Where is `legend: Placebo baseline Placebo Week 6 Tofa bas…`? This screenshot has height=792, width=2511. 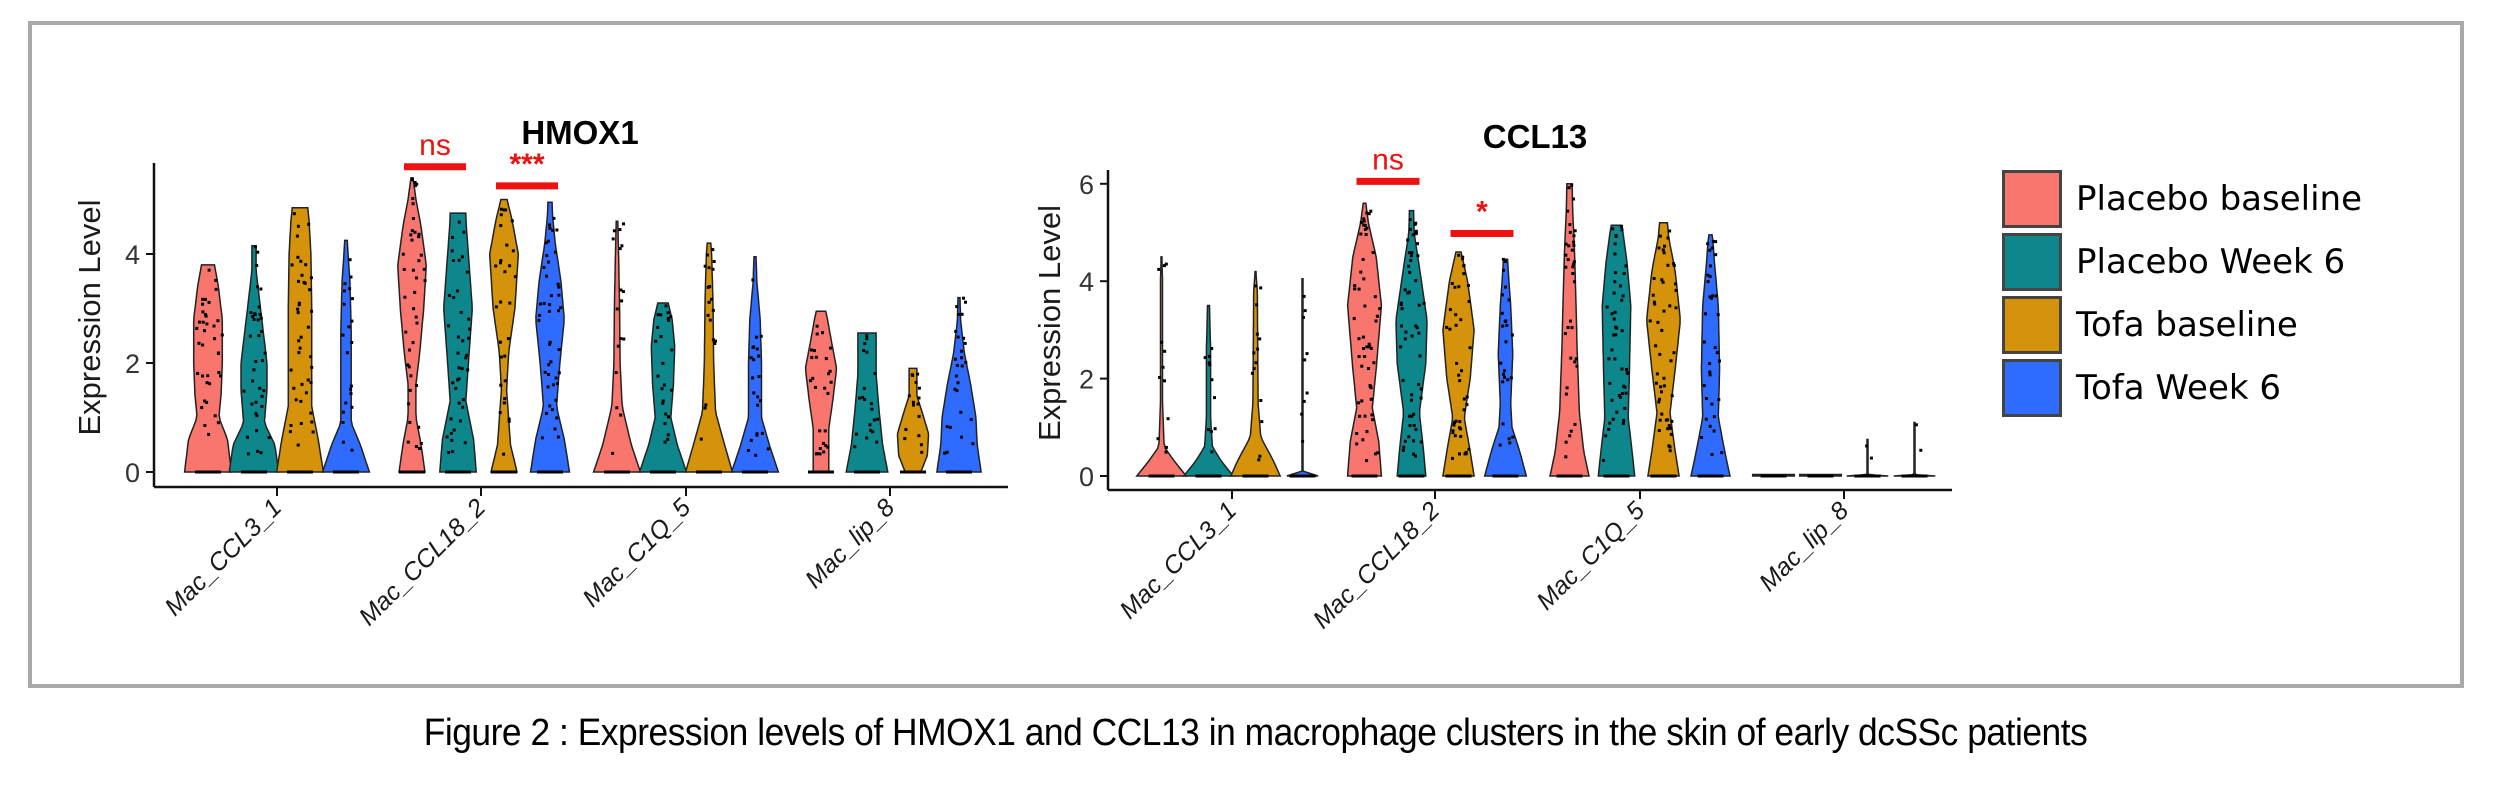 legend: Placebo baseline Placebo Week 6 Tofa bas… is located at coordinates (2182, 293).